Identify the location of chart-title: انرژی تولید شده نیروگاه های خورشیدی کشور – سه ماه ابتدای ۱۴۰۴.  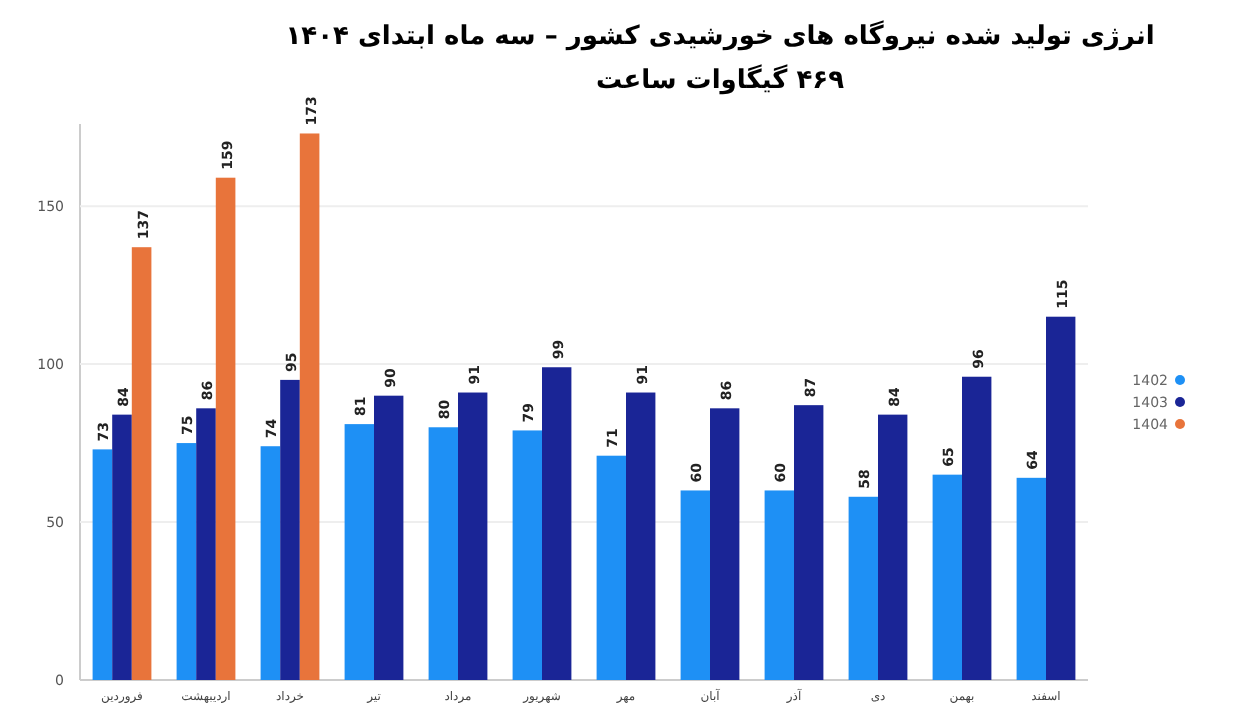
(720, 36).